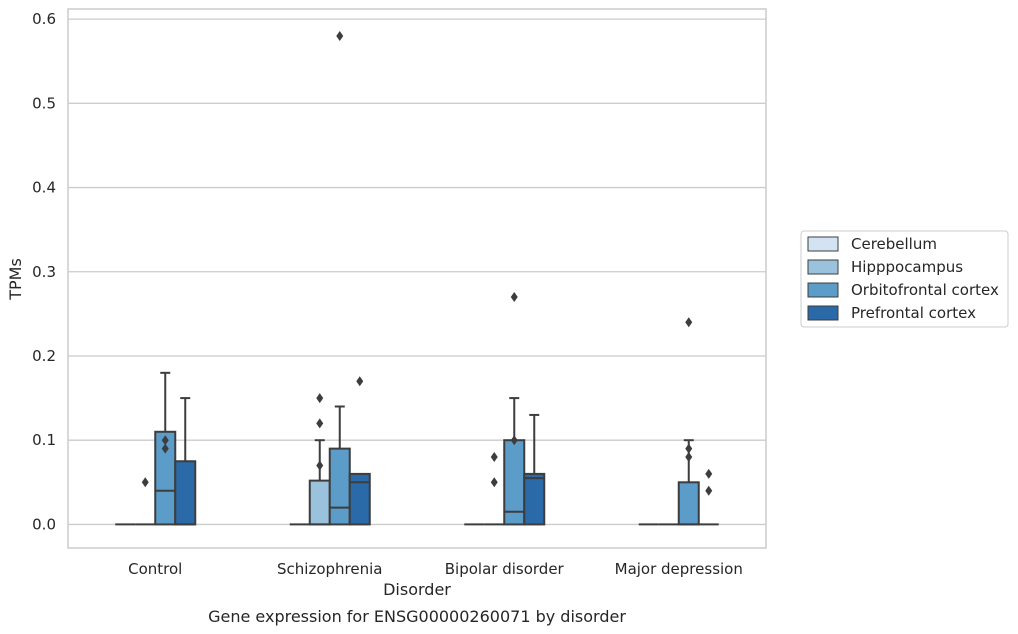 This screenshot has width=1018, height=634. Describe the element at coordinates (925, 290) in the screenshot. I see `legend-label: Orbitofrontal cortex` at that location.